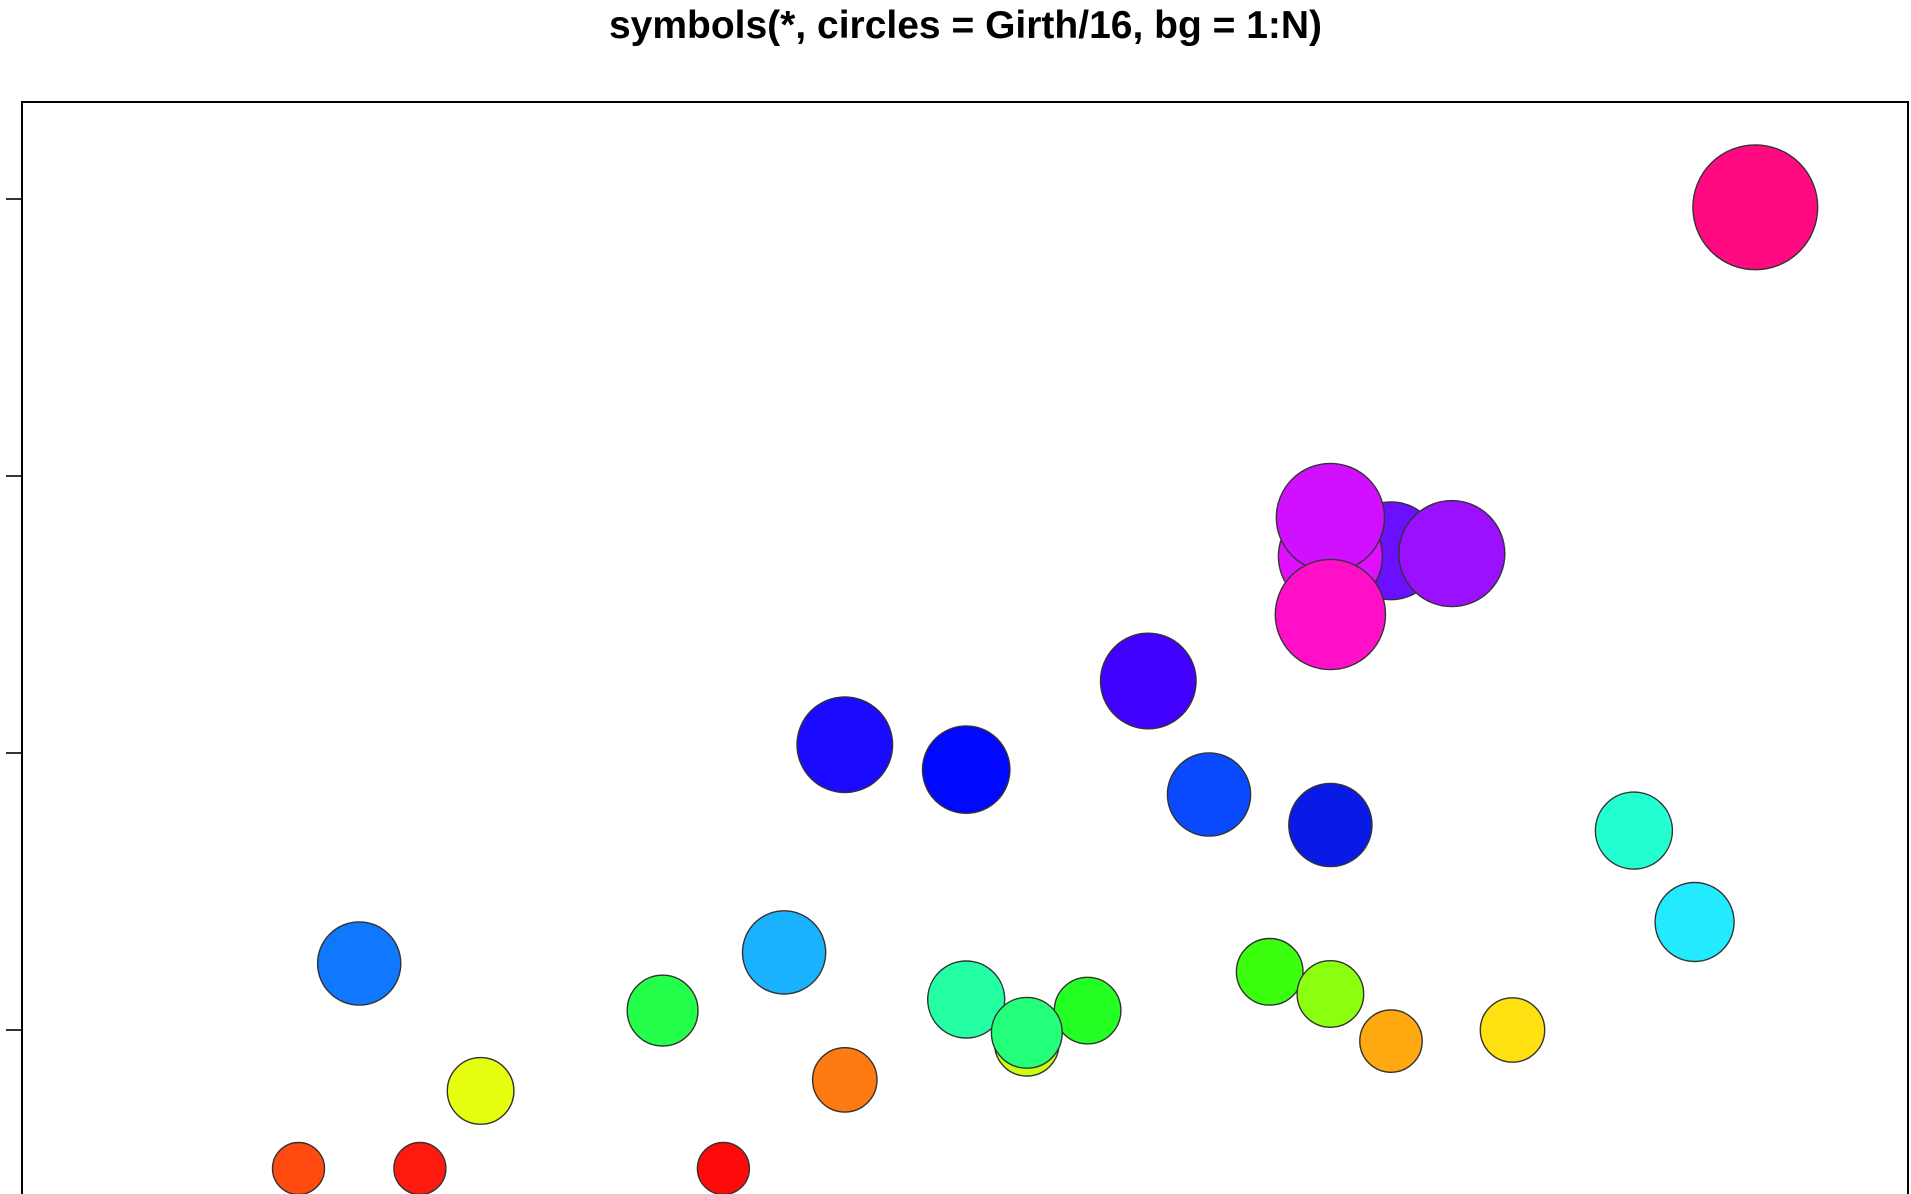 Image resolution: width=1911 pixels, height=1194 pixels. I want to click on y-axis-ticks, so click(14, 614).